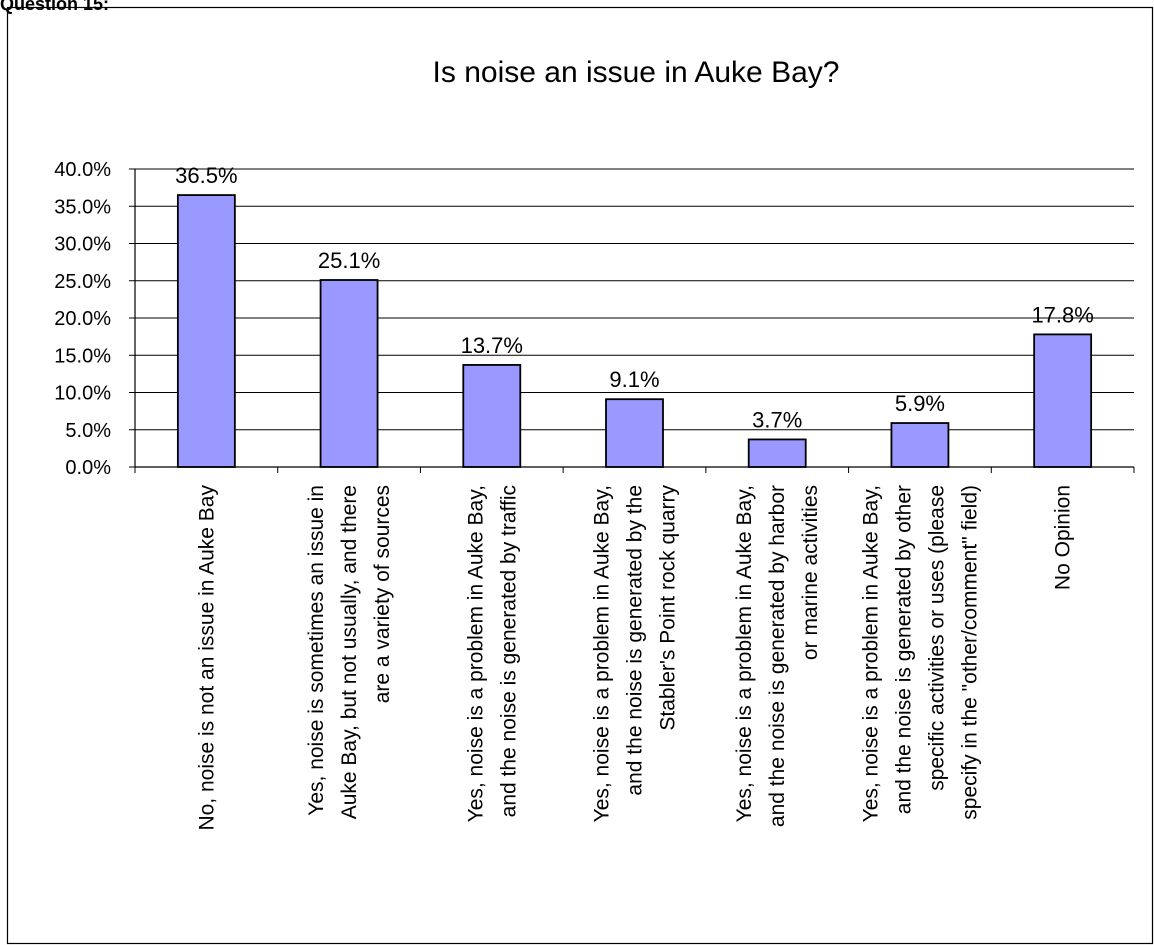 The image size is (1154, 945). Describe the element at coordinates (508, 651) in the screenshot. I see `category-label-line: and the noise is generated by traffic` at that location.